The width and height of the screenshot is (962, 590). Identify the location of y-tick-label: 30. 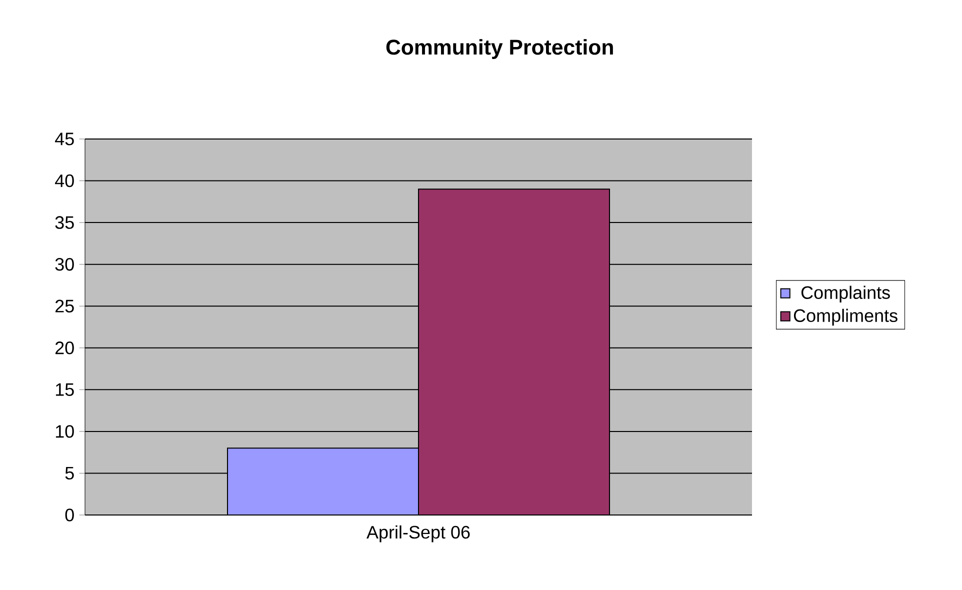
(64, 264).